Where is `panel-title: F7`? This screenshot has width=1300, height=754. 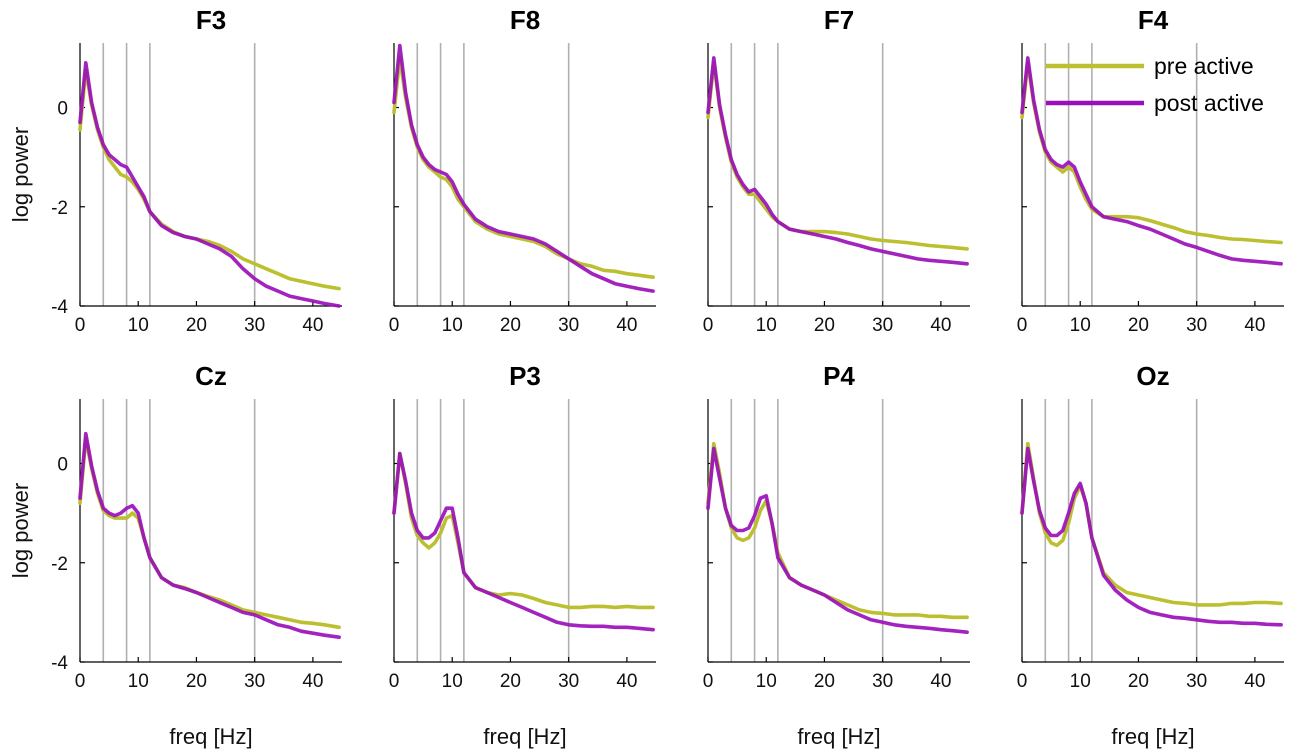
panel-title: F7 is located at coordinates (839, 20).